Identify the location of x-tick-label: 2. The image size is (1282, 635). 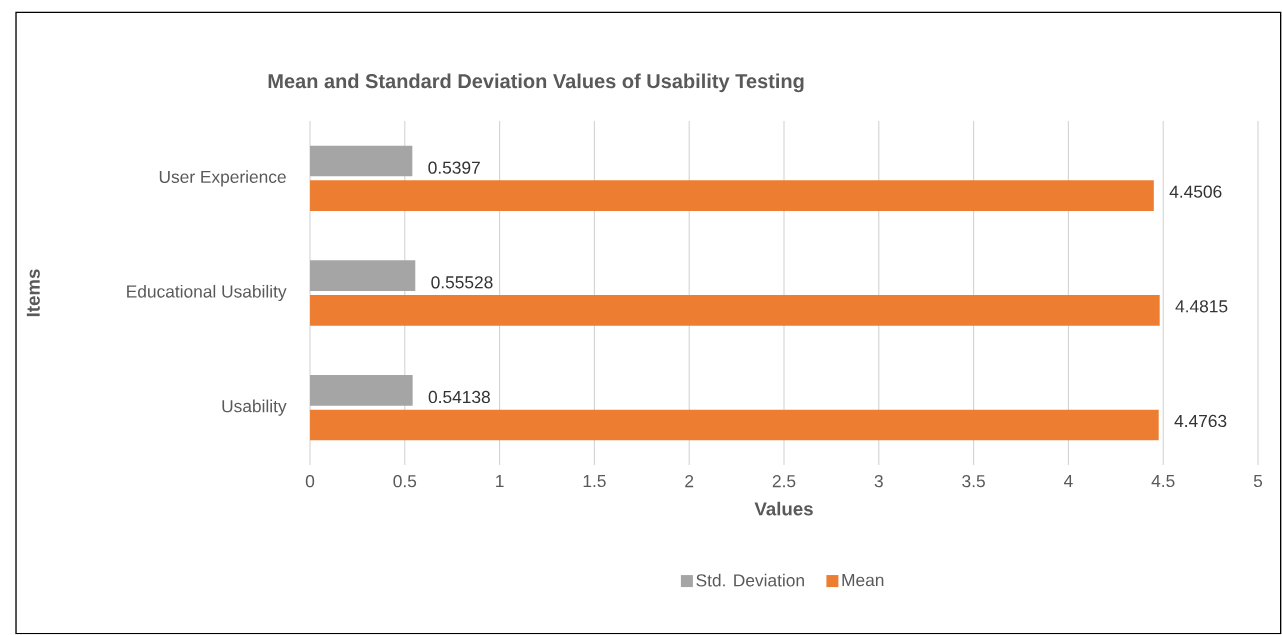
(689, 481).